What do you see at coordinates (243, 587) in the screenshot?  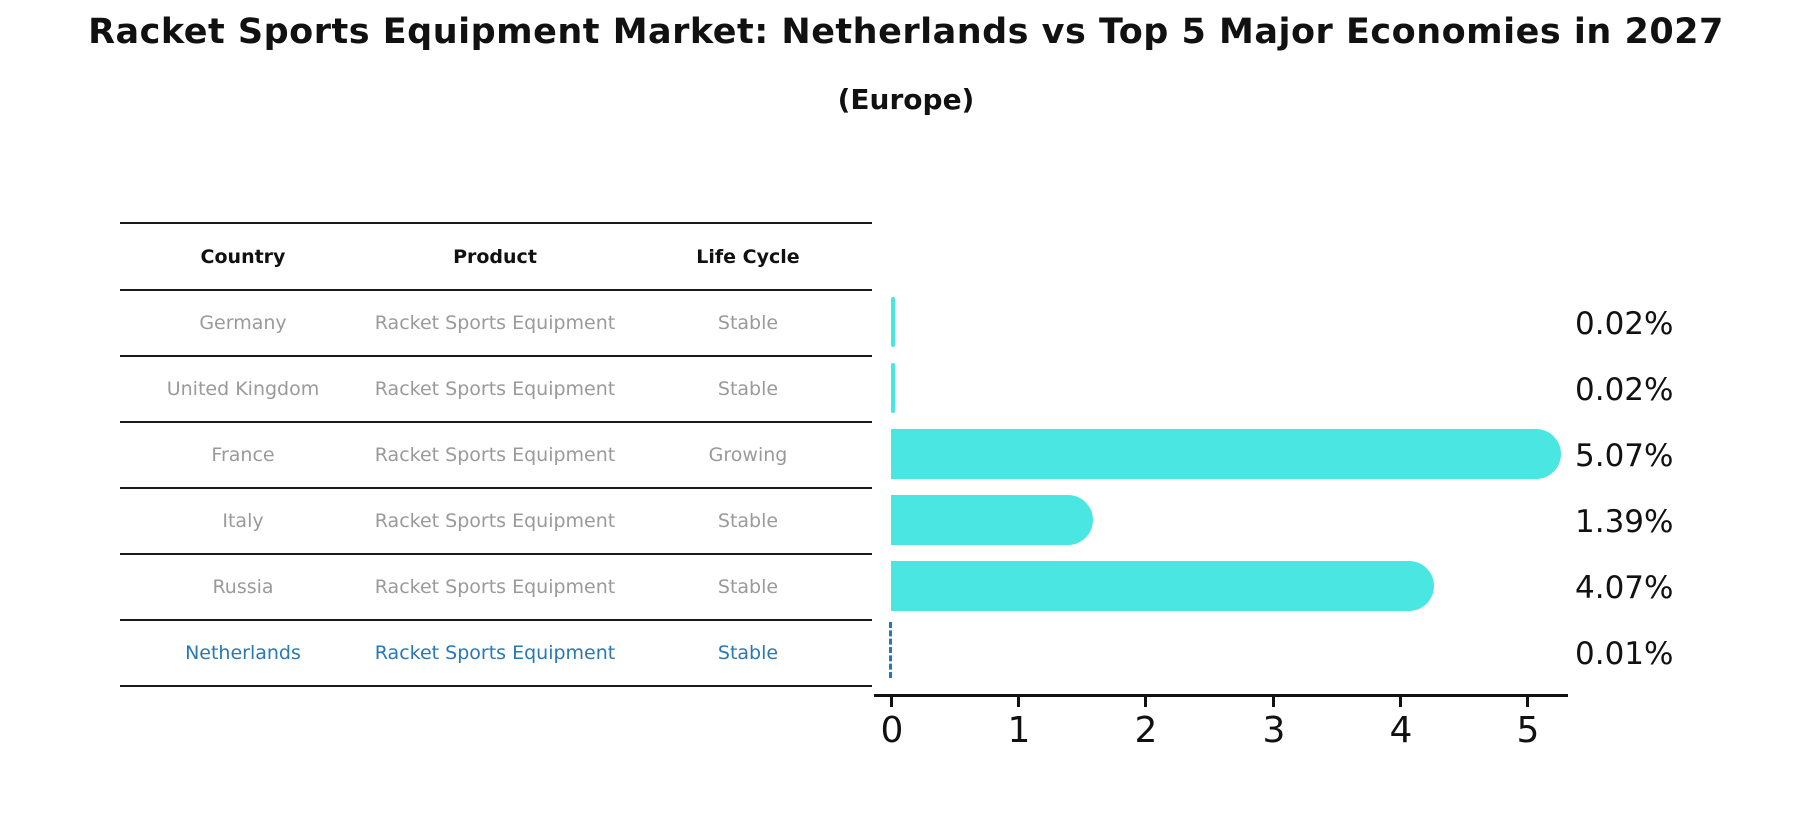 I see `country-cell: Russia` at bounding box center [243, 587].